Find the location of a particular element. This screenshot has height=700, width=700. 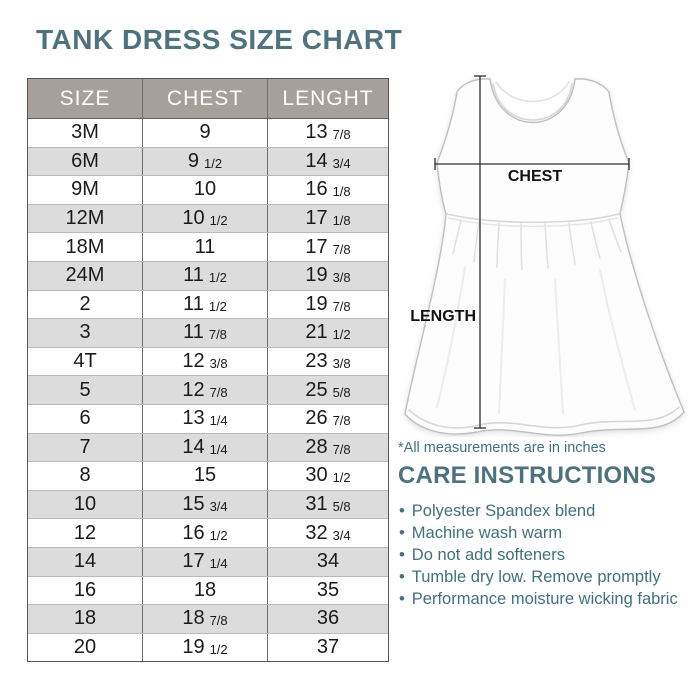

header-length: LENGHT is located at coordinates (327, 98).